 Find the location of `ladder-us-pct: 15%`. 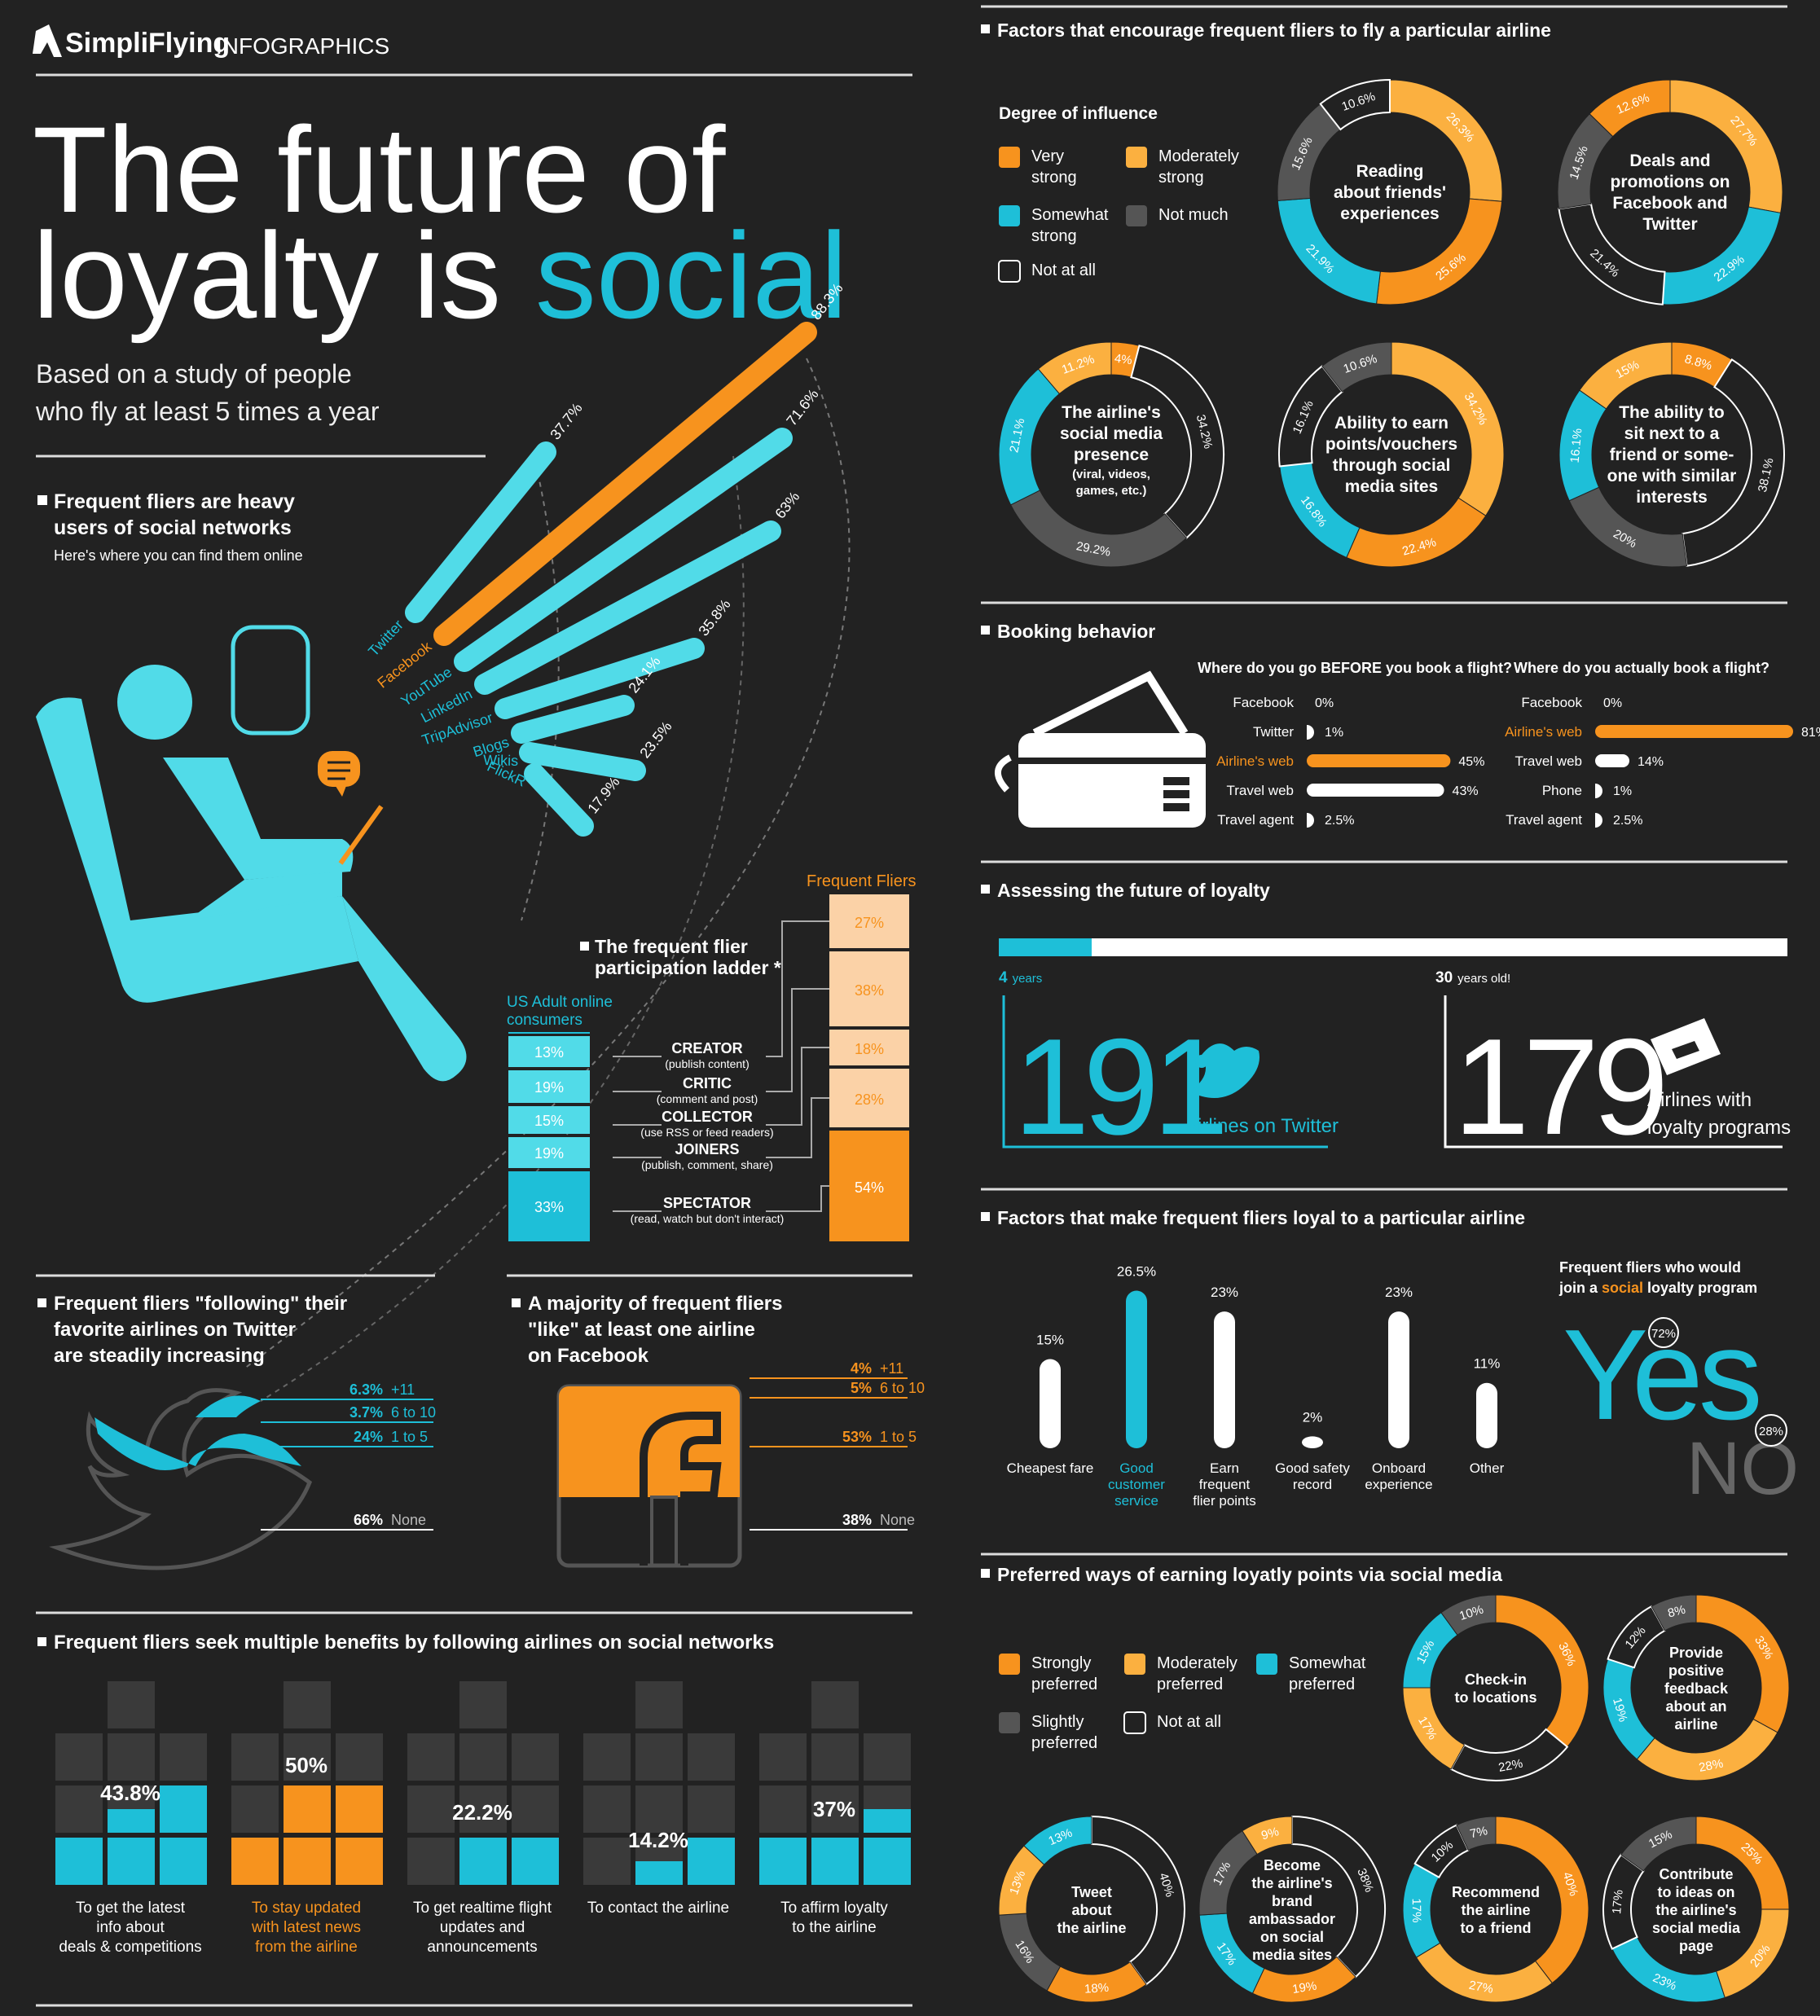

ladder-us-pct: 15% is located at coordinates (549, 1121).